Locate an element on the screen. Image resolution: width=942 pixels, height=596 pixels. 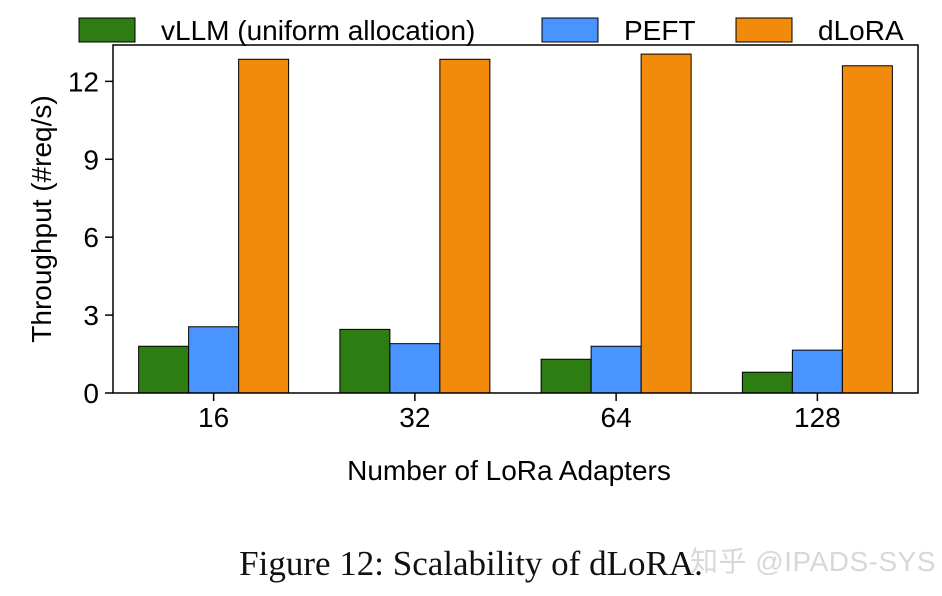
y-axis-label: Throughput (#req/s) is located at coordinates (41, 218).